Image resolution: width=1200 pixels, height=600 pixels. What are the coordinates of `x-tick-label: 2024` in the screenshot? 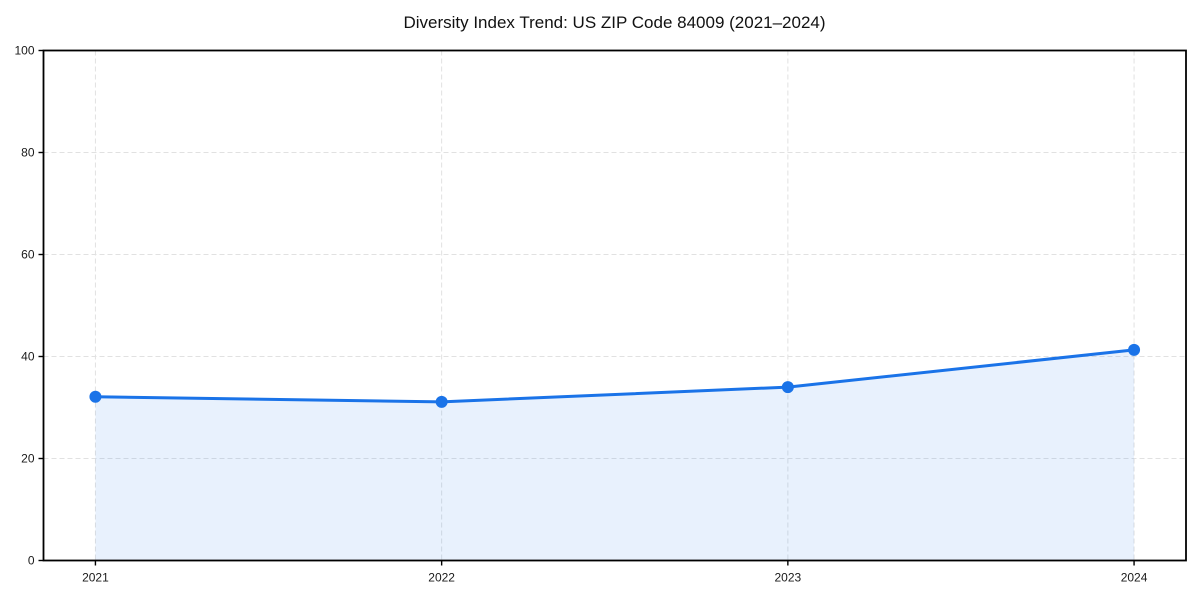 It's located at (1134, 578).